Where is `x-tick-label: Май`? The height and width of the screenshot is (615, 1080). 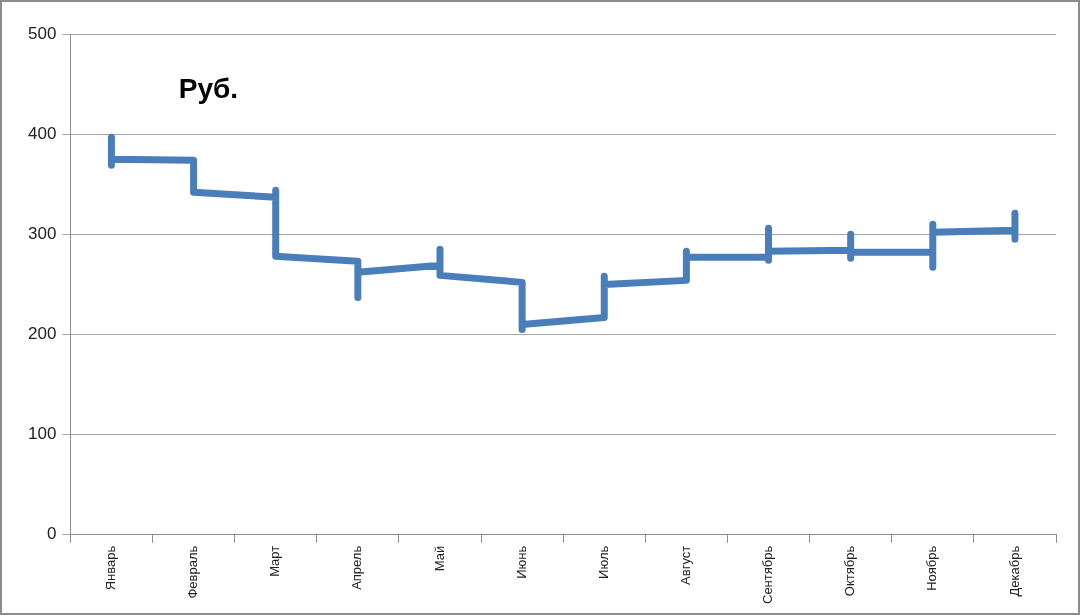
x-tick-label: Май is located at coordinates (439, 558).